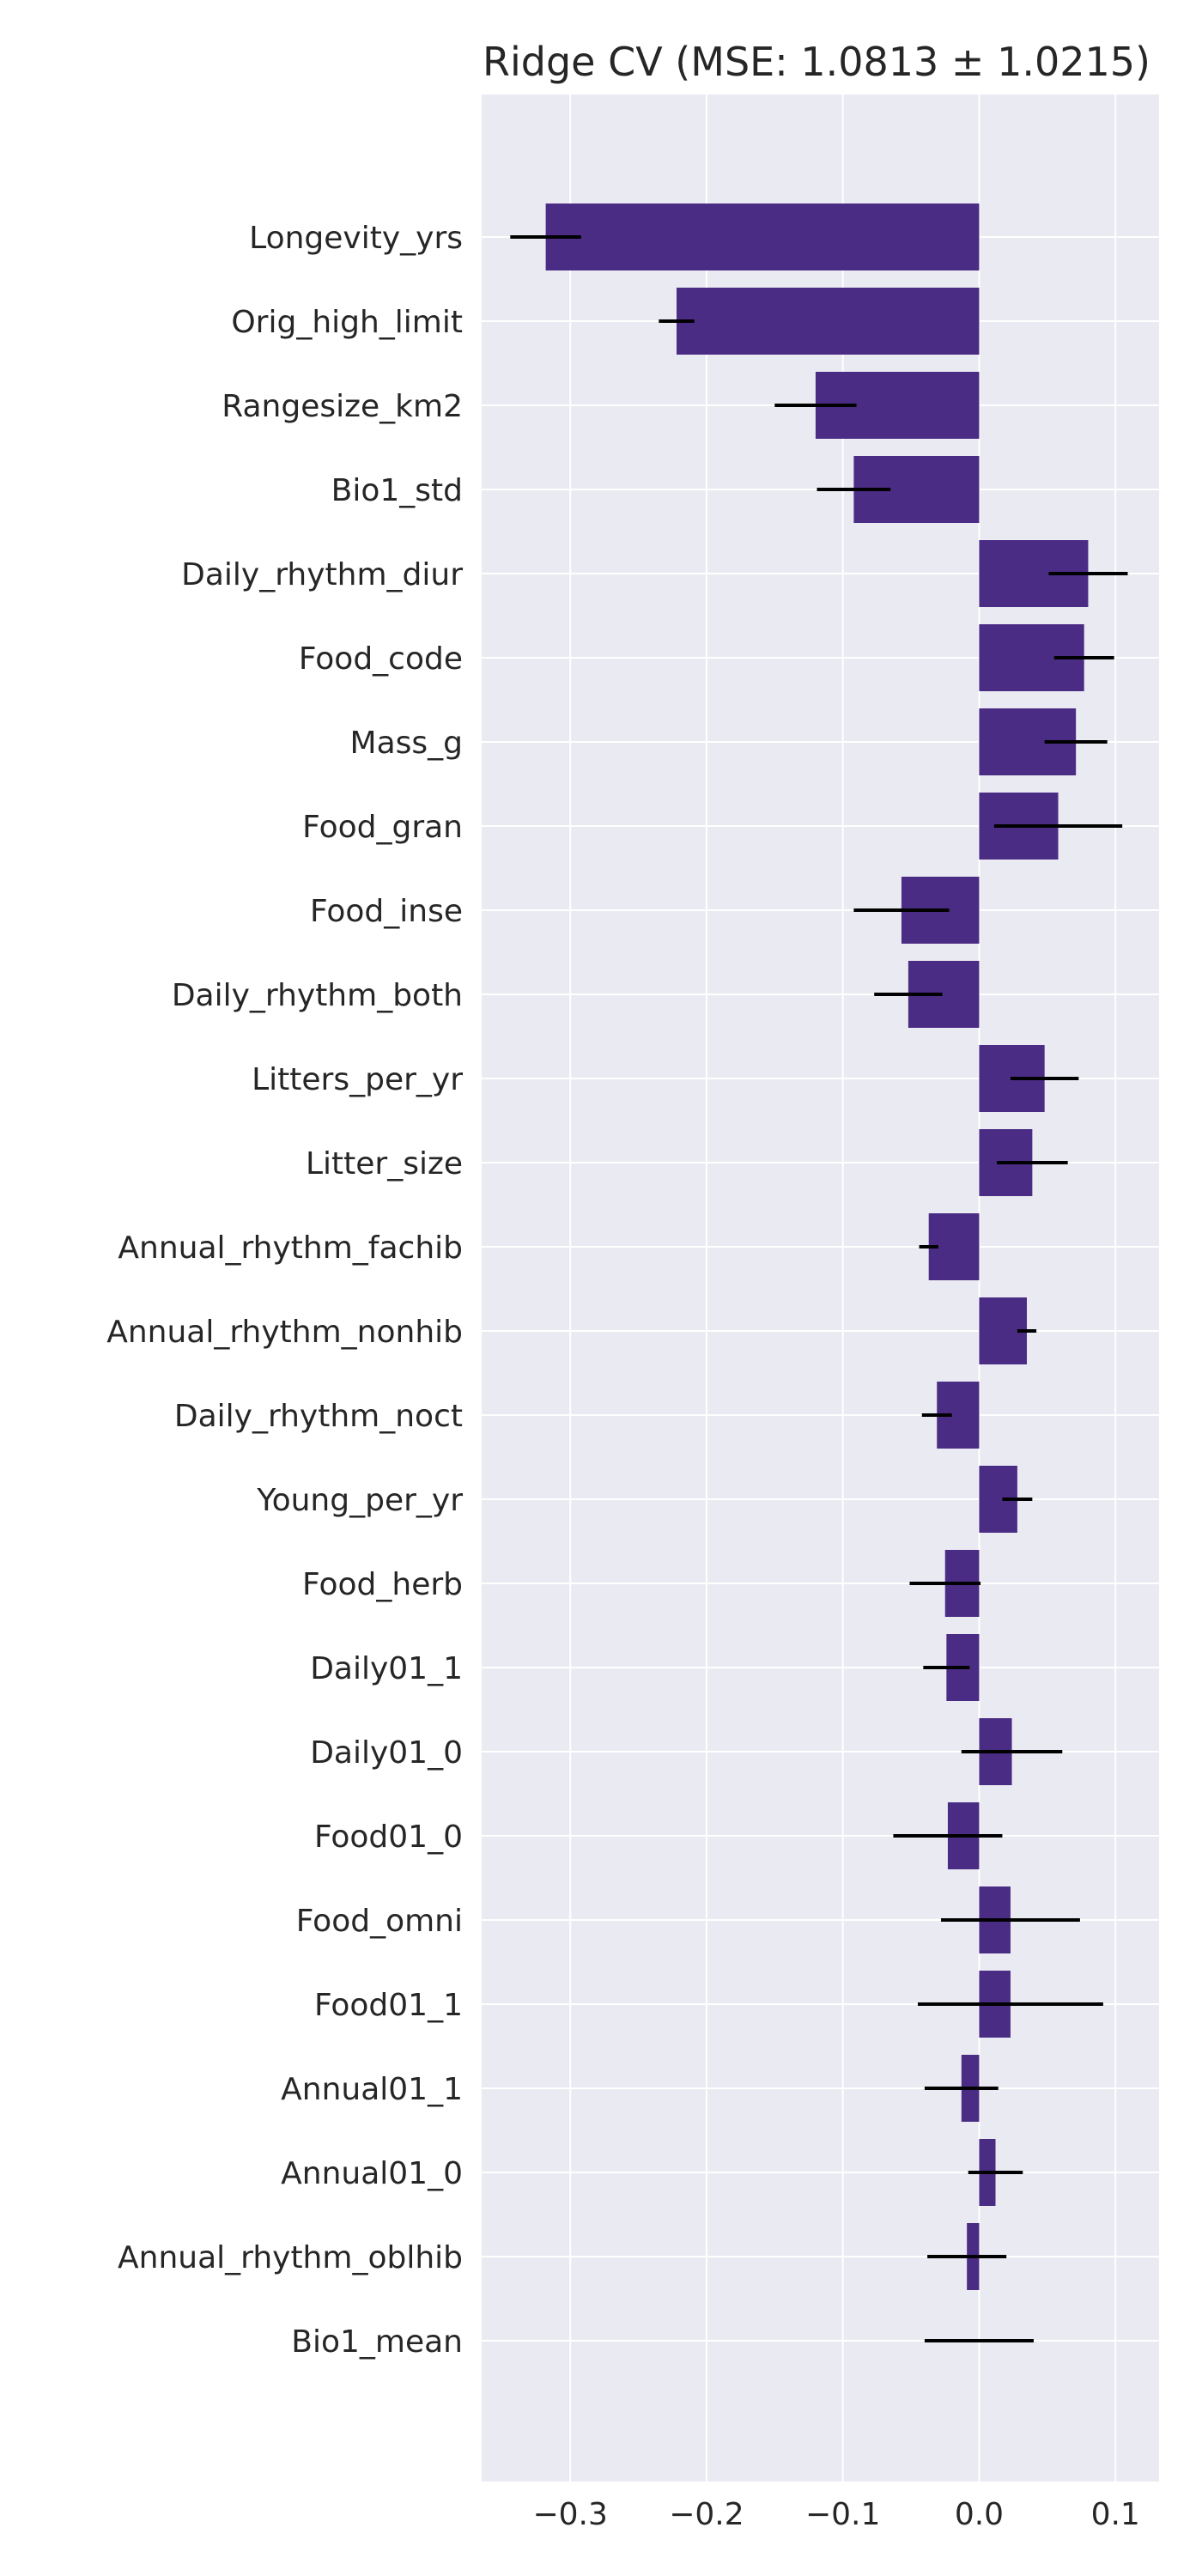  What do you see at coordinates (386, 1753) in the screenshot?
I see `category-label: Daily01_0` at bounding box center [386, 1753].